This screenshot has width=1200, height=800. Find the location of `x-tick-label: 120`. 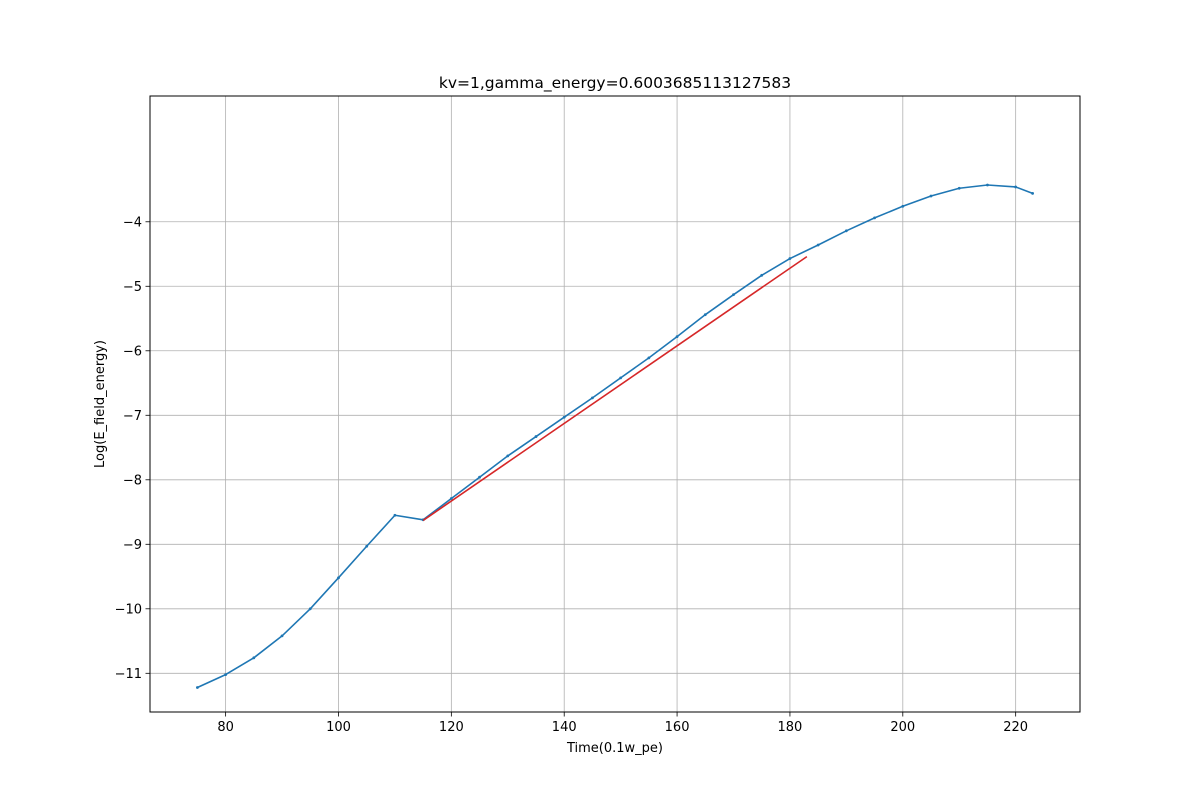

x-tick-label: 120 is located at coordinates (451, 727).